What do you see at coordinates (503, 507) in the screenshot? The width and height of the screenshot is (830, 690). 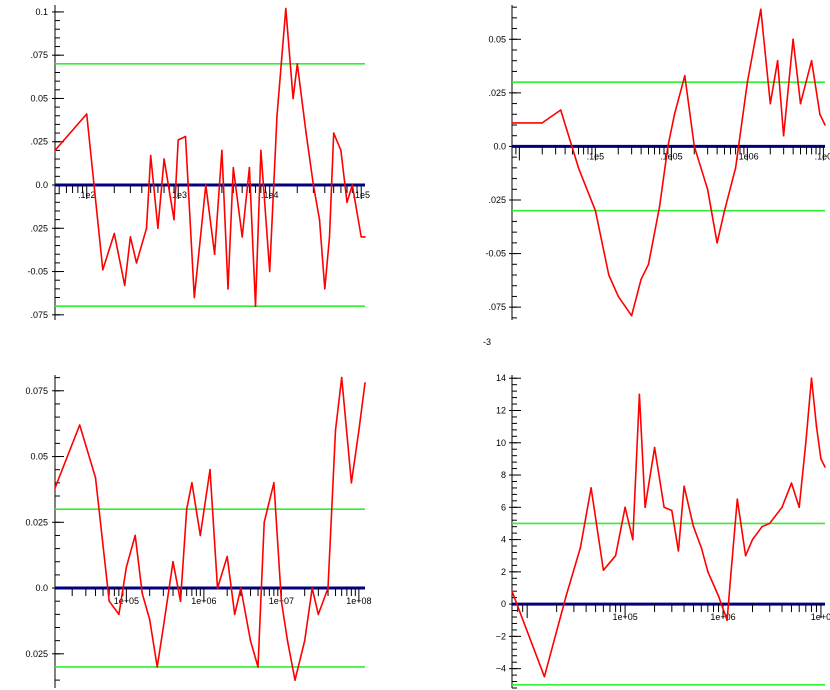 I see `y-tick-label: 6` at bounding box center [503, 507].